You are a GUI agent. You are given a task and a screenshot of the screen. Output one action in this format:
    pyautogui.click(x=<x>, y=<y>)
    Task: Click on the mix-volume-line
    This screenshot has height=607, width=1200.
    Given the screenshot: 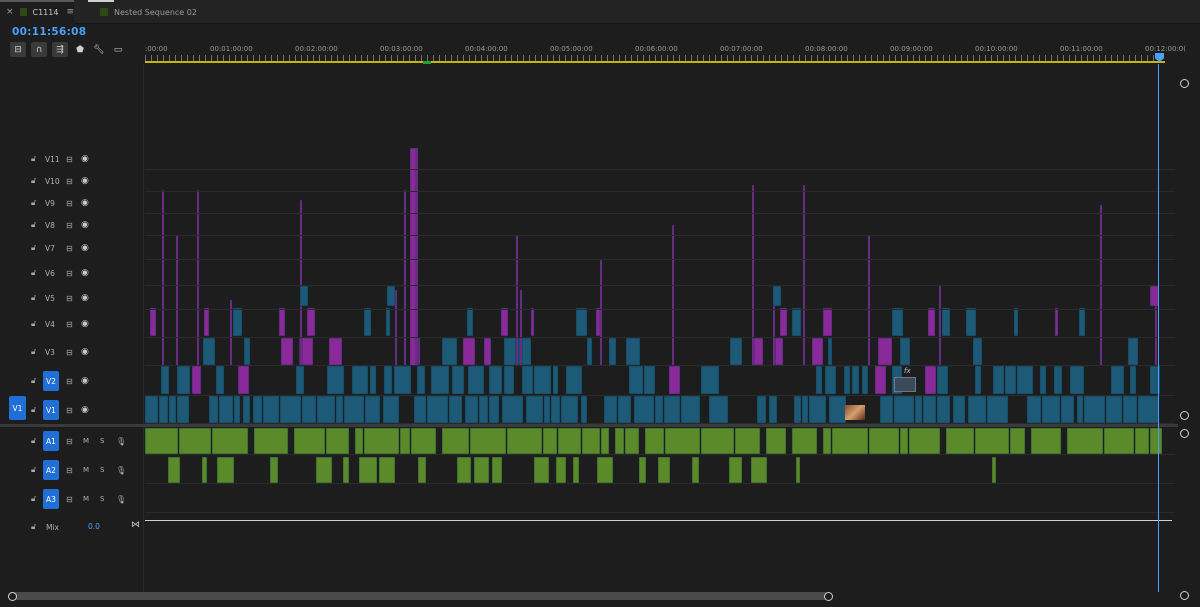 What is the action you would take?
    pyautogui.click(x=658, y=520)
    